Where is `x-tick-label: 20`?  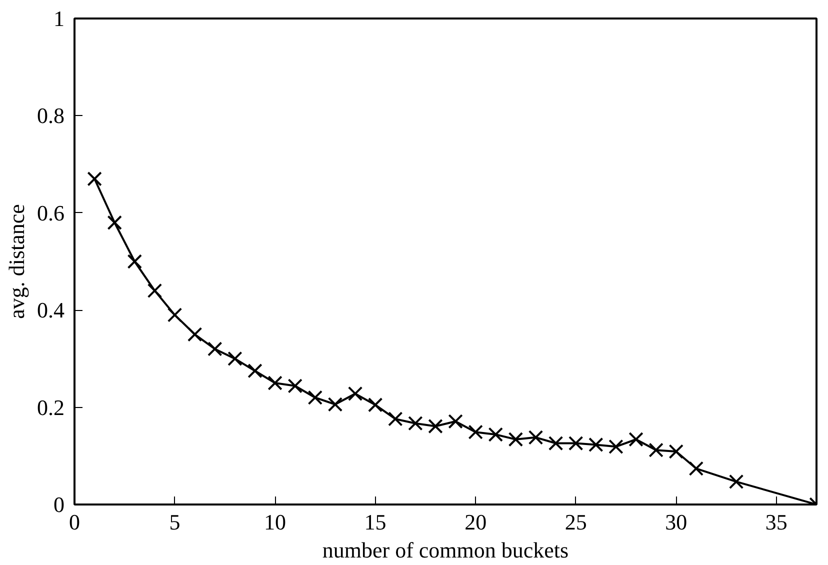 x-tick-label: 20 is located at coordinates (475, 522).